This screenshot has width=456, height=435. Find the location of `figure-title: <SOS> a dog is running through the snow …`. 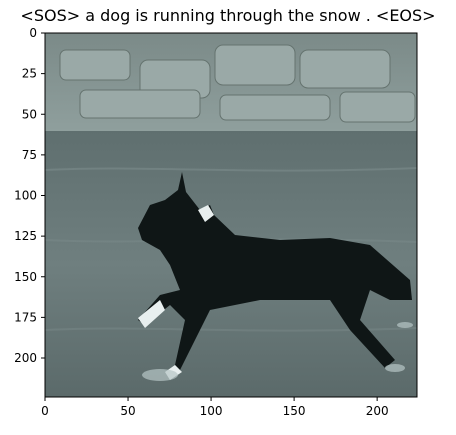

figure-title: <SOS> a dog is running through the snow … is located at coordinates (228, 15).